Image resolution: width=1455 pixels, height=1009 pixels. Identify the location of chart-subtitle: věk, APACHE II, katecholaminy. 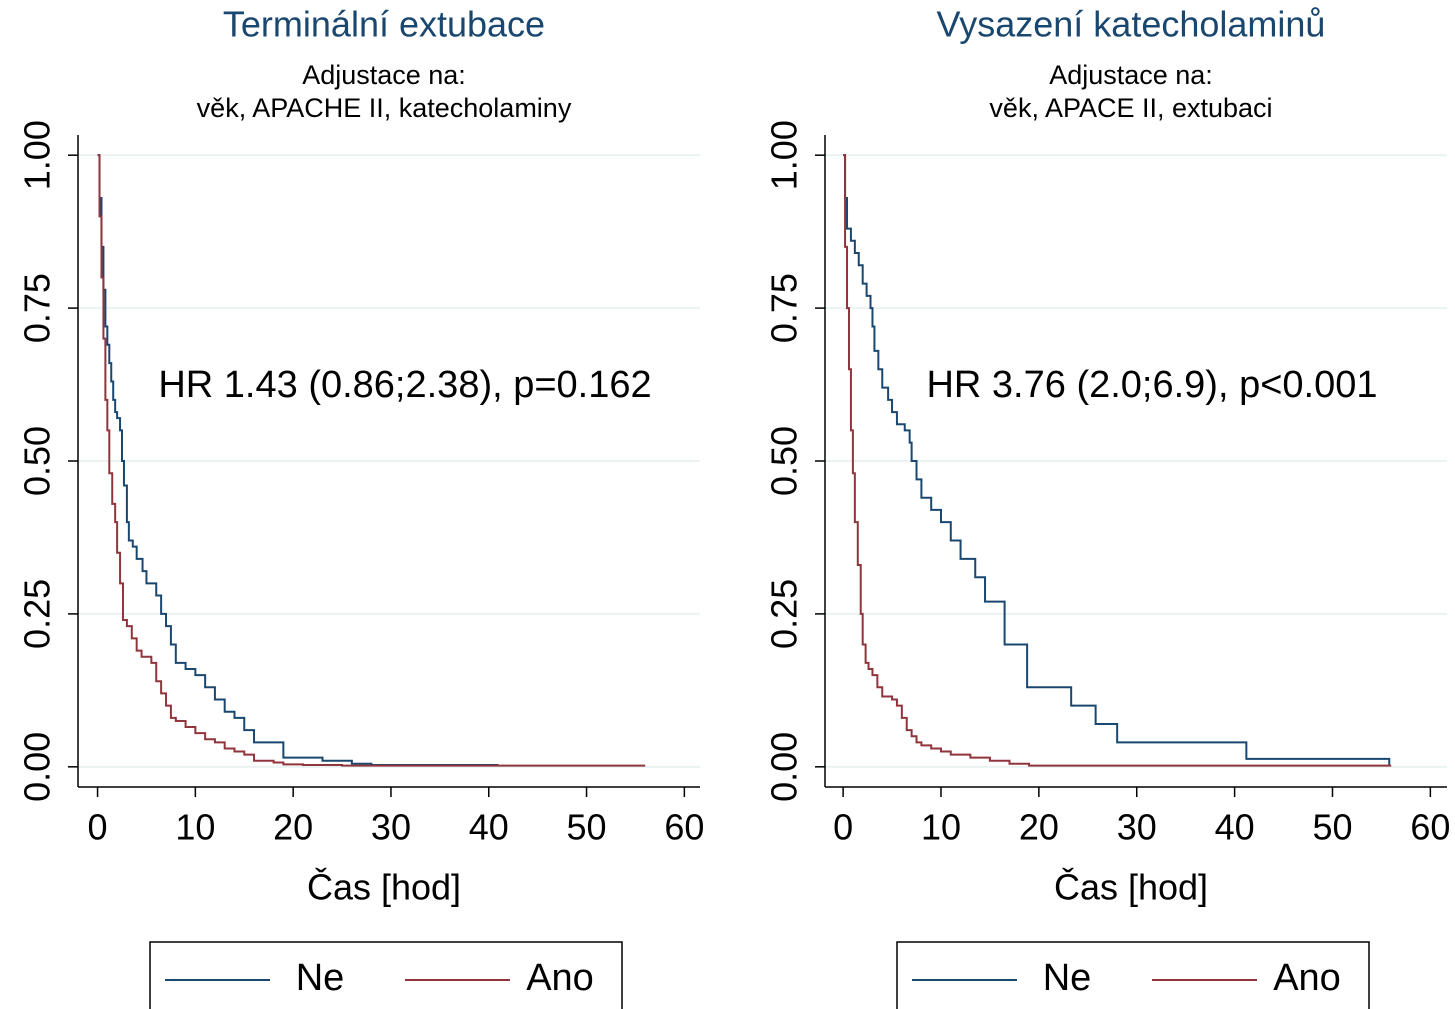
(384, 108).